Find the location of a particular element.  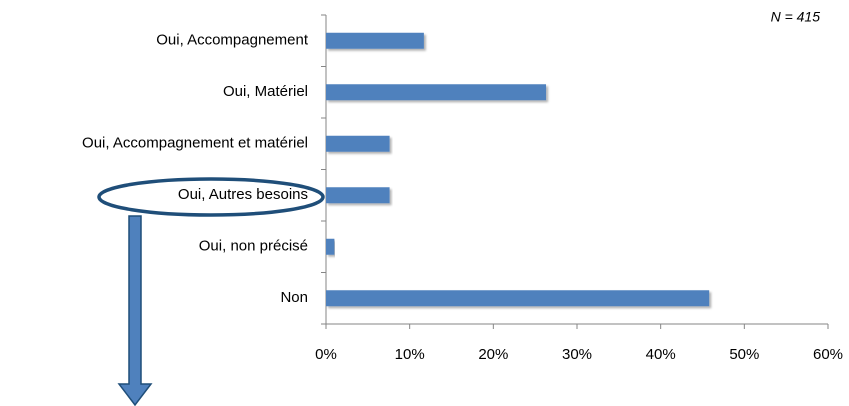

x-tick-label: 10% is located at coordinates (410, 354).